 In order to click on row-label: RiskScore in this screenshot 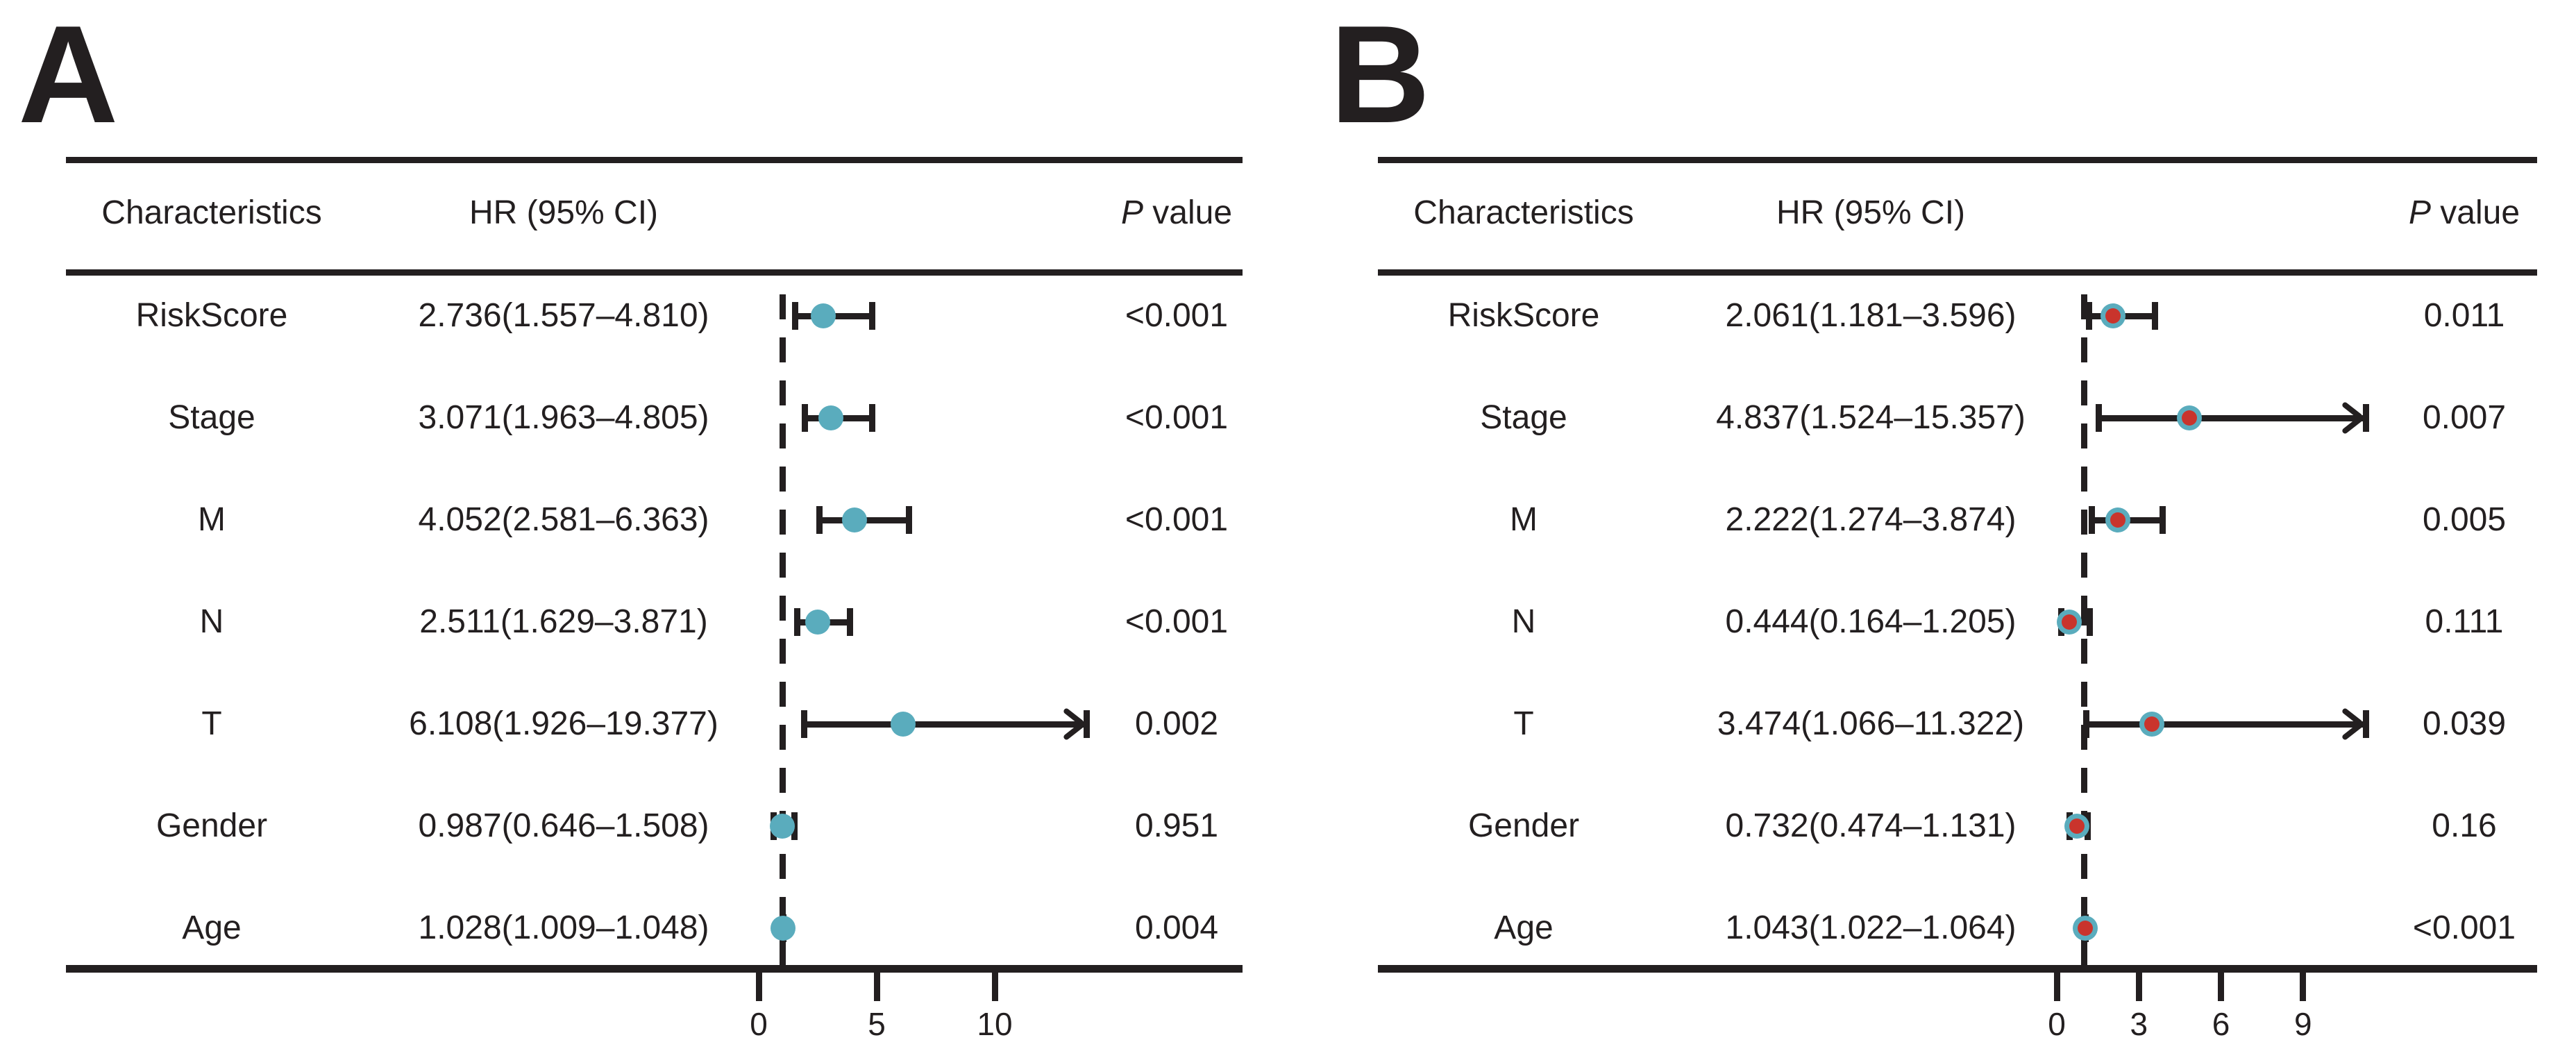, I will do `click(211, 315)`.